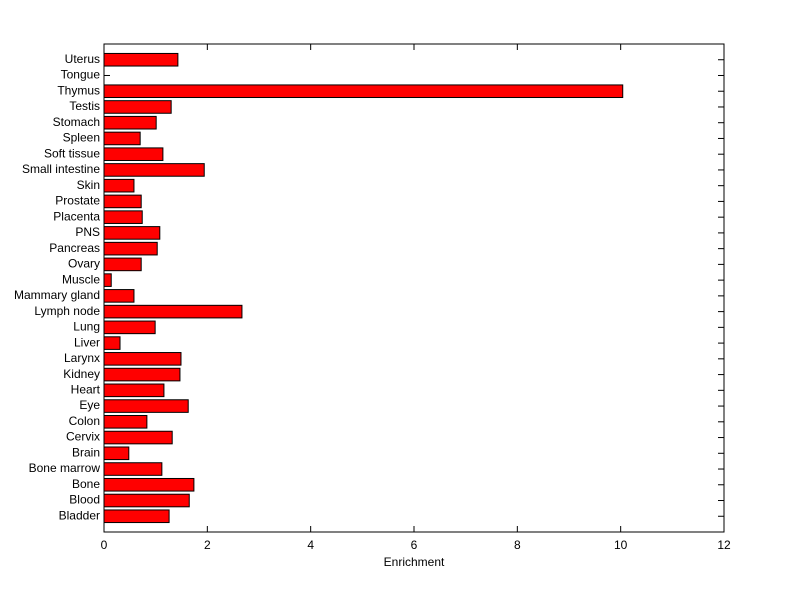 The height and width of the screenshot is (599, 800). What do you see at coordinates (517, 545) in the screenshot?
I see `x-tick-label: 8` at bounding box center [517, 545].